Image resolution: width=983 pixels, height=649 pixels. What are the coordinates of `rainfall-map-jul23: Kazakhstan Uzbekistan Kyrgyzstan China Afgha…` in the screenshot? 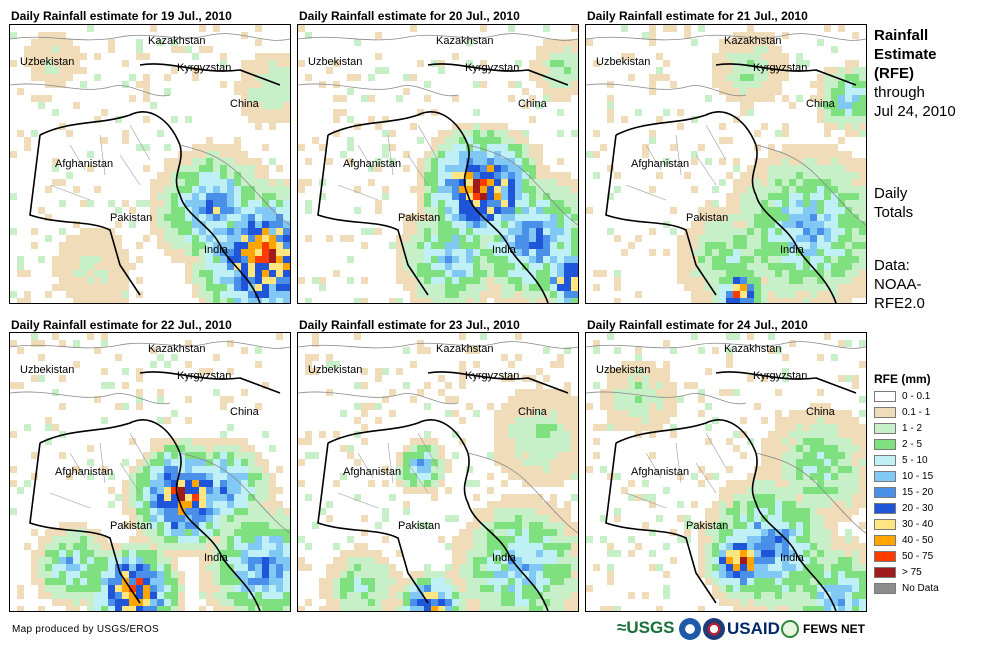 It's located at (438, 472).